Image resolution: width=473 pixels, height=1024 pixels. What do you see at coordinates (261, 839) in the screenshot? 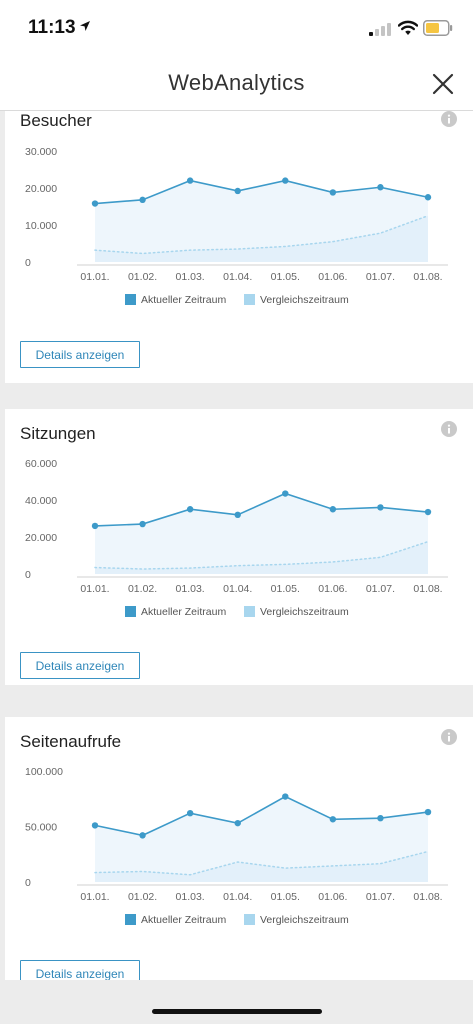
I see `current-series-area` at bounding box center [261, 839].